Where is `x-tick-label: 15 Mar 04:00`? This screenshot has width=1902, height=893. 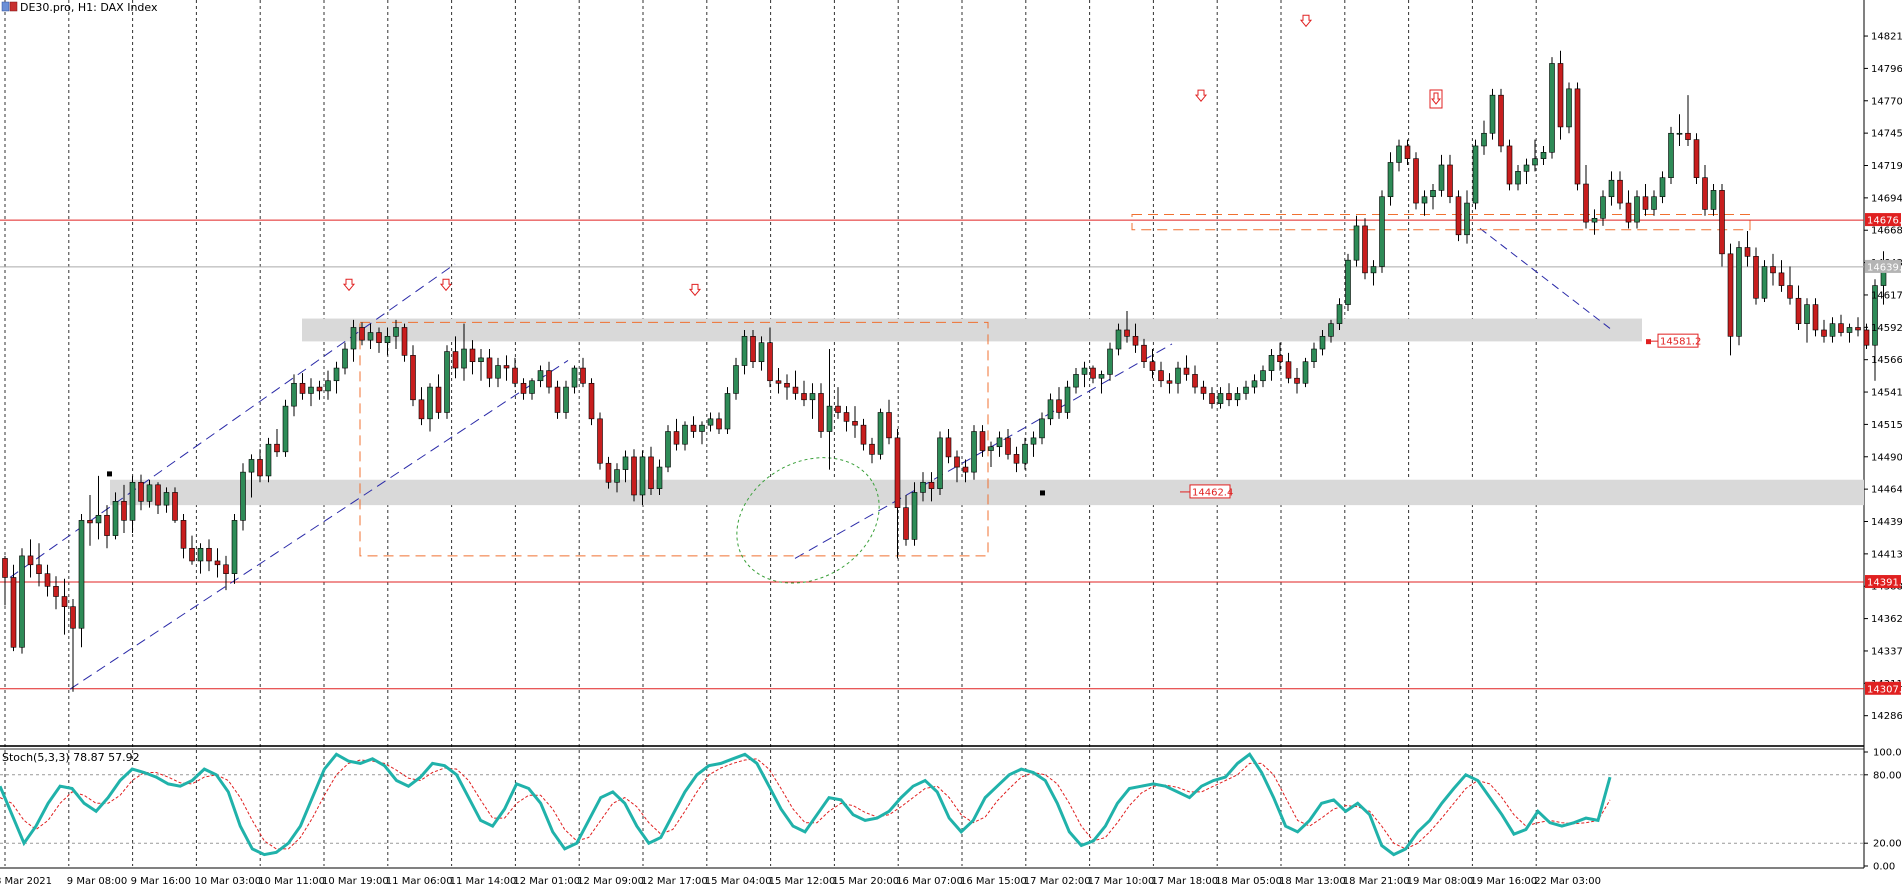 x-tick-label: 15 Mar 04:00 is located at coordinates (738, 881).